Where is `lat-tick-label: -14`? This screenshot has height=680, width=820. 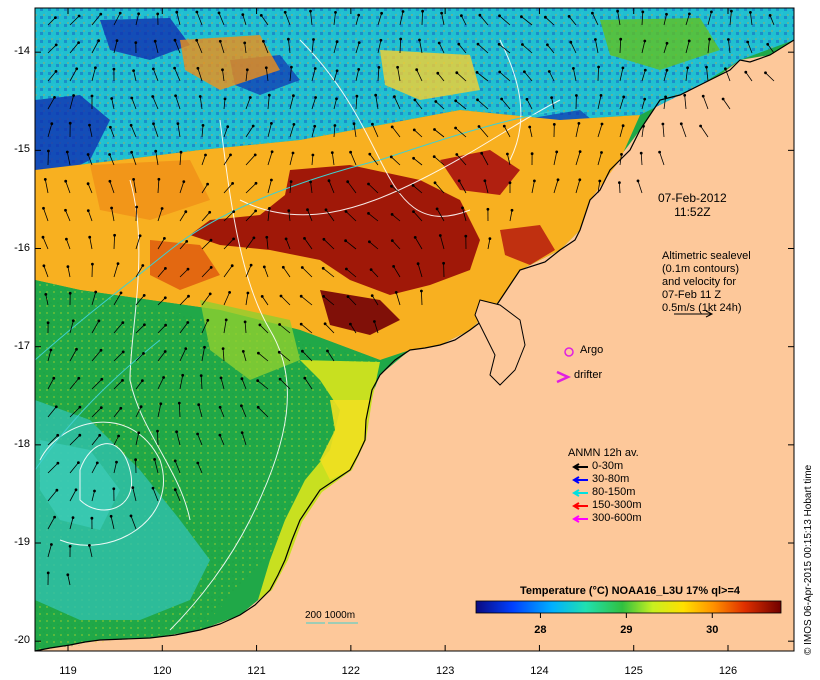
lat-tick-label: -14 is located at coordinates (22, 51).